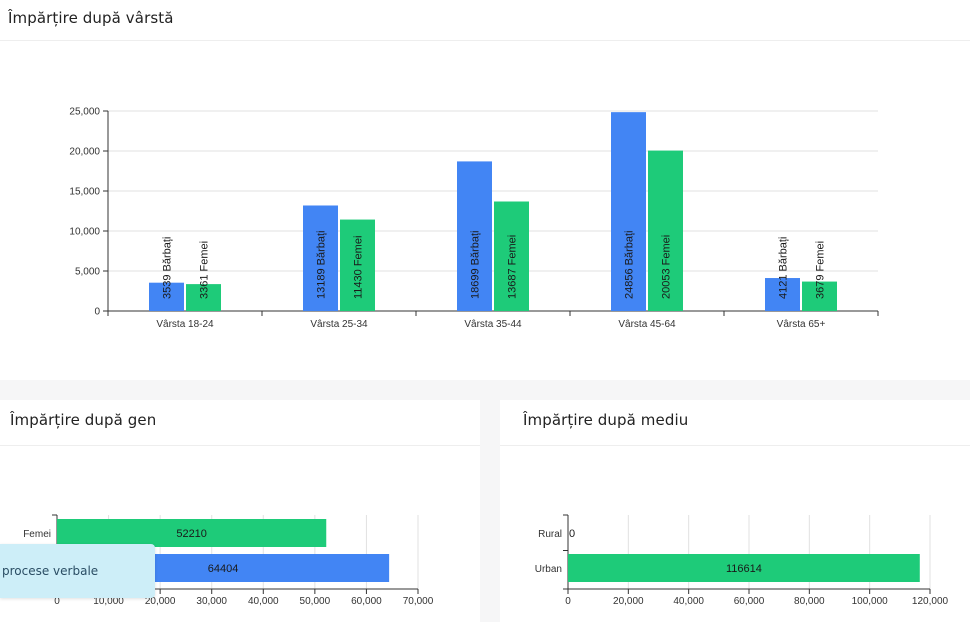 The height and width of the screenshot is (622, 970). I want to click on x-tick-label: Vârsta 25-34, so click(339, 324).